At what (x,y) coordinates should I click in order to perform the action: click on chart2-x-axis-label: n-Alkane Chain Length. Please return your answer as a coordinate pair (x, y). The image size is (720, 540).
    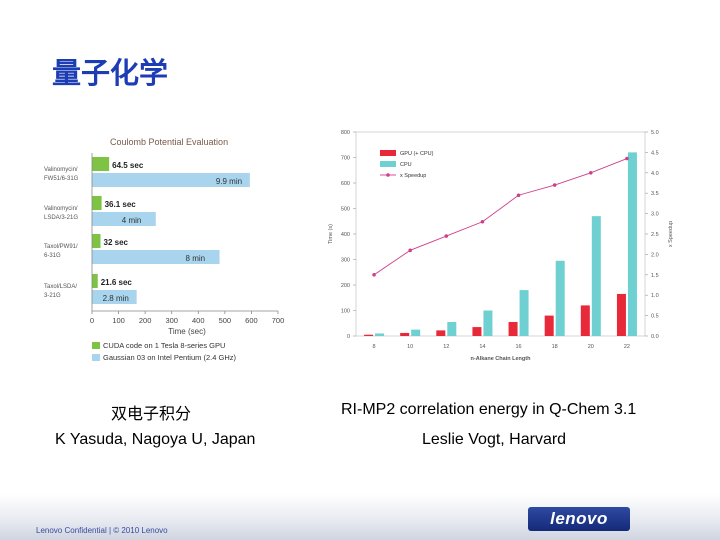
    Looking at the image, I should click on (501, 359).